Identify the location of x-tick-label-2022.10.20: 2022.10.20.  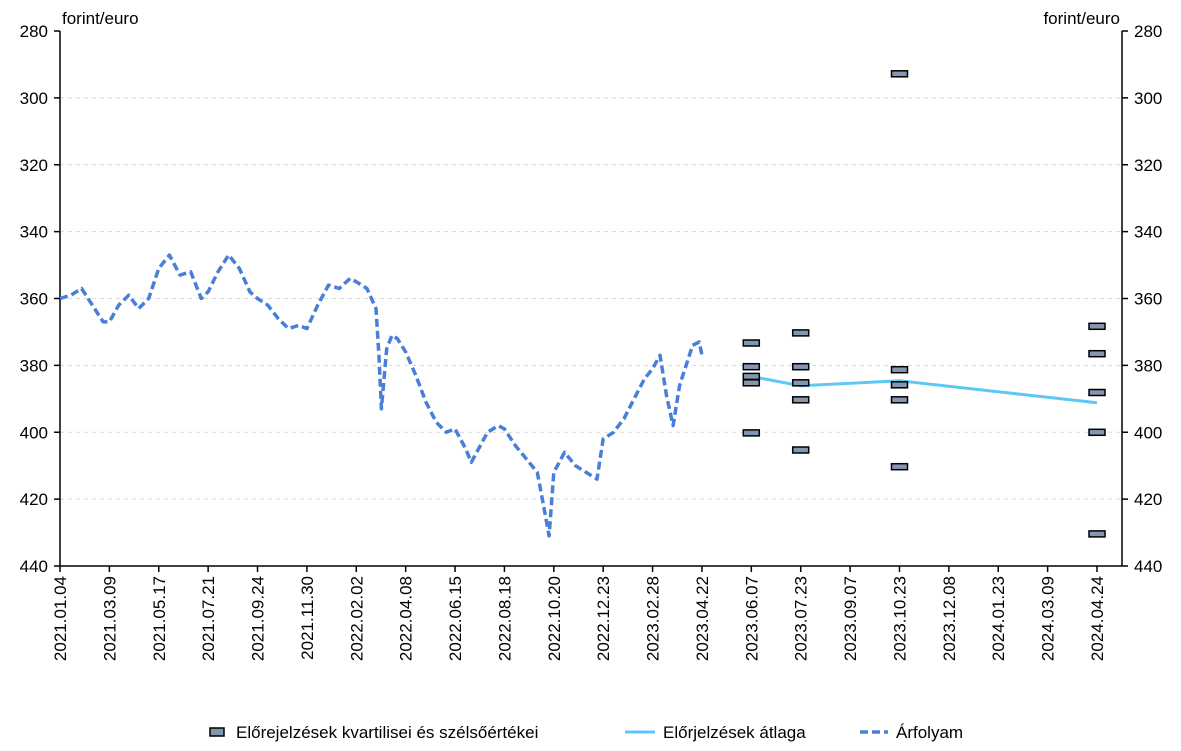
(554, 618).